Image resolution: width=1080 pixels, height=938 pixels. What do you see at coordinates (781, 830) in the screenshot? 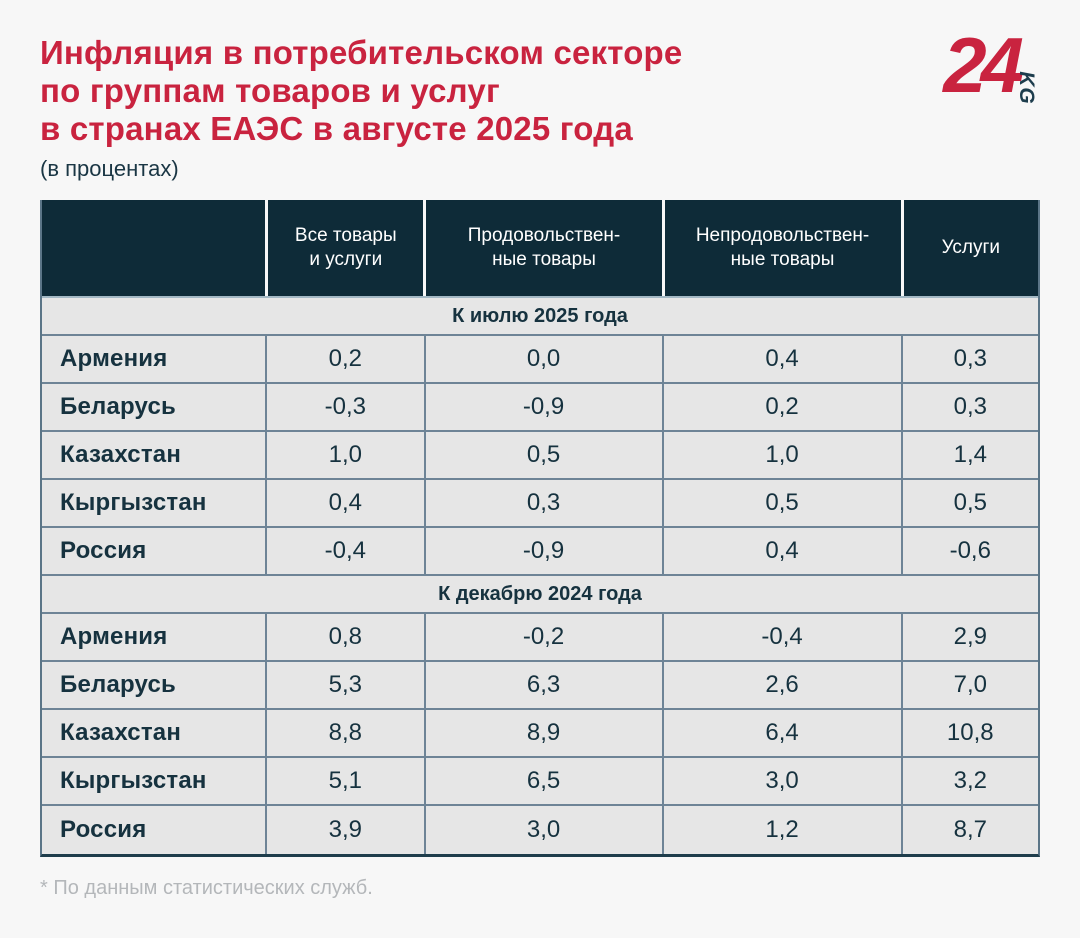
I see `value-cell: 1,2` at bounding box center [781, 830].